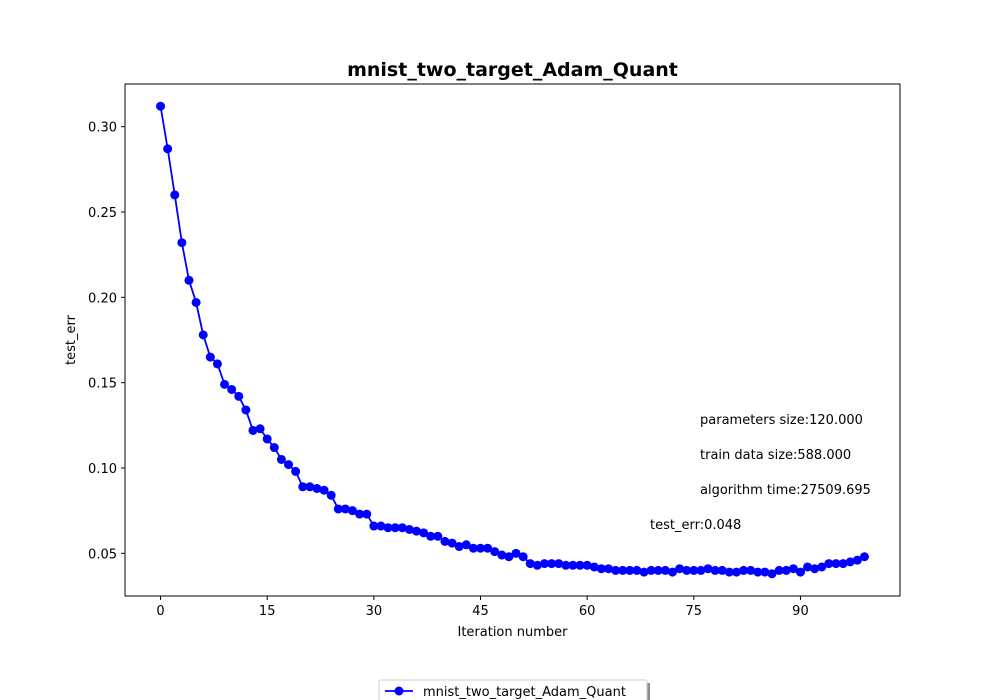 The width and height of the screenshot is (1000, 700). I want to click on x-tick-label: 90, so click(800, 611).